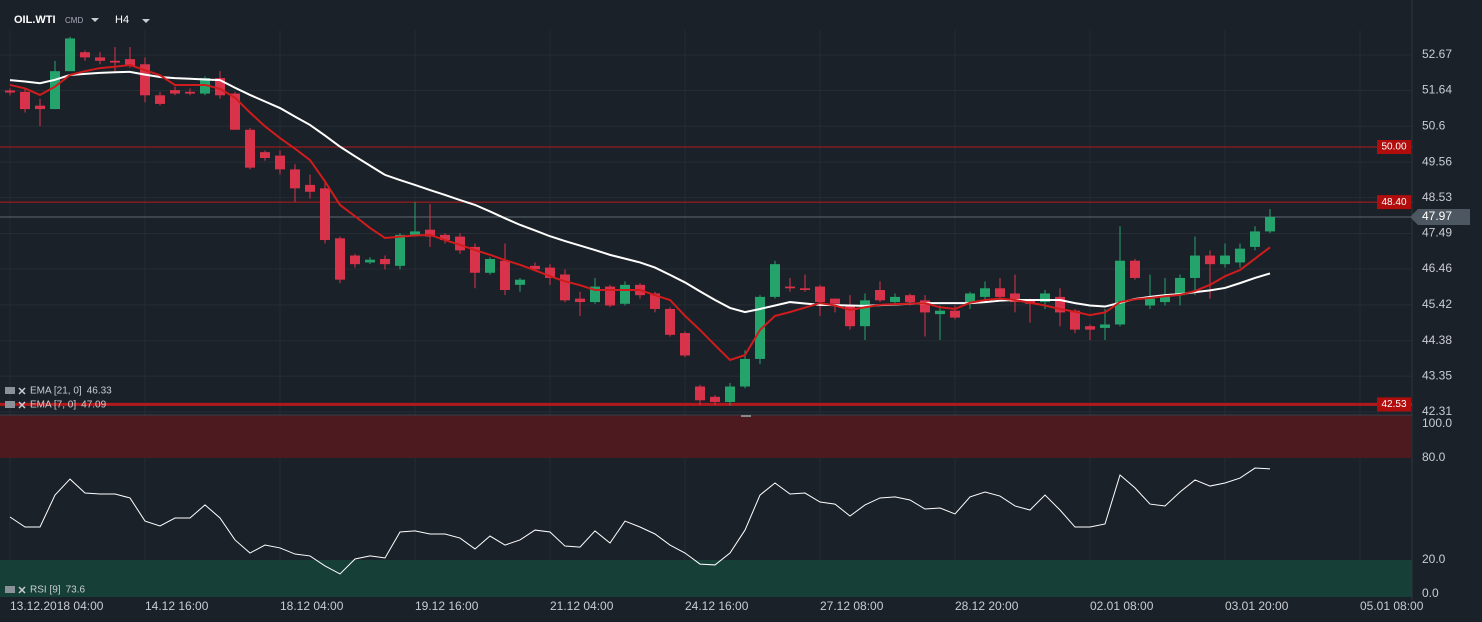  I want to click on x-tick-label: 18.12 04:00, so click(312, 606).